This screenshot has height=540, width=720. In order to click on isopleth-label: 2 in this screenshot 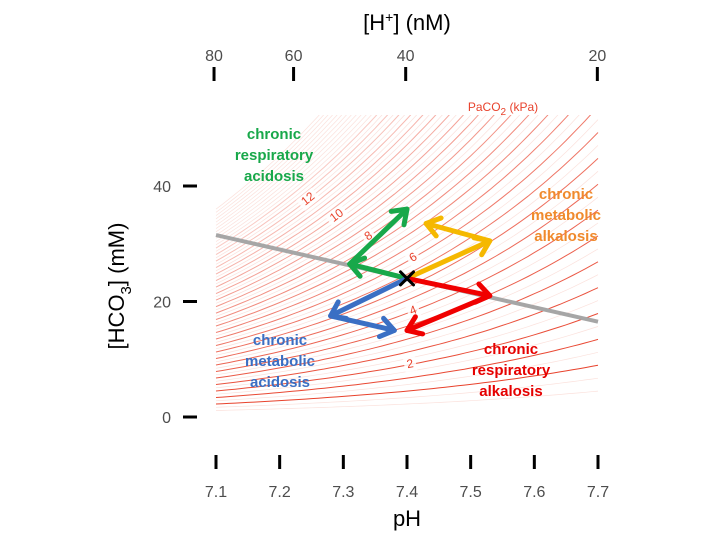, I will do `click(410, 363)`.